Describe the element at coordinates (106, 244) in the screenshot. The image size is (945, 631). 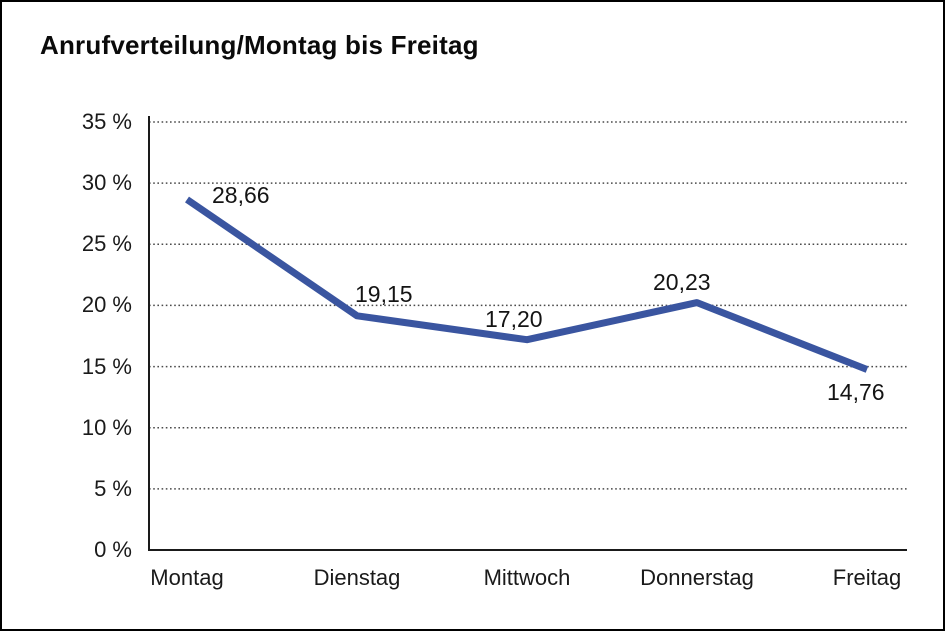
I see `y-axis-tick-label-25: 25 %` at that location.